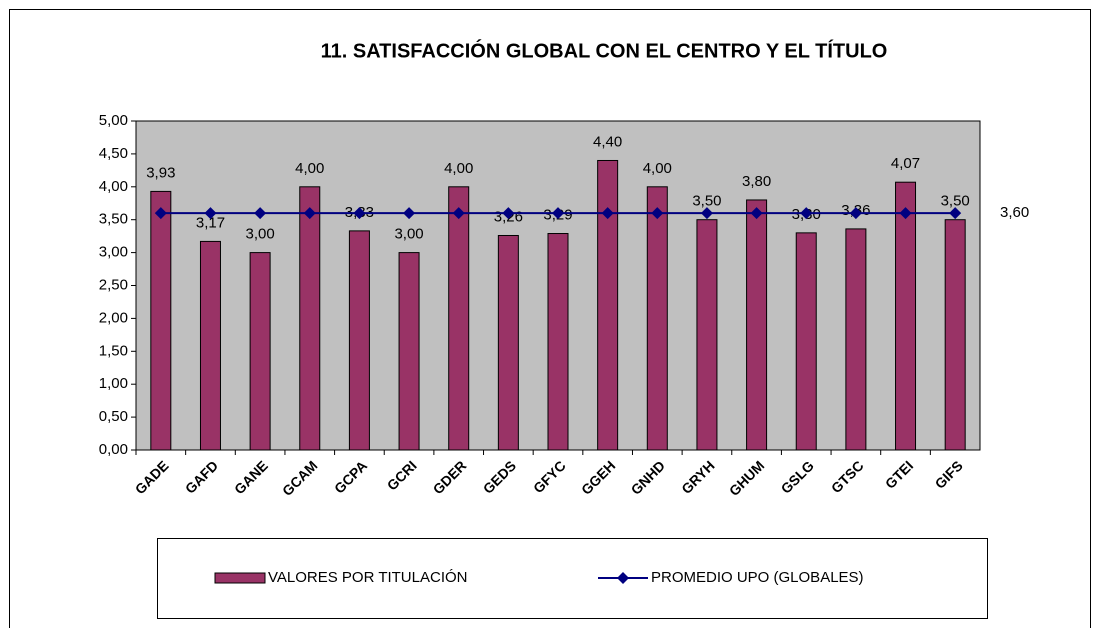  I want to click on y-tick-label: 4,00, so click(113, 186).